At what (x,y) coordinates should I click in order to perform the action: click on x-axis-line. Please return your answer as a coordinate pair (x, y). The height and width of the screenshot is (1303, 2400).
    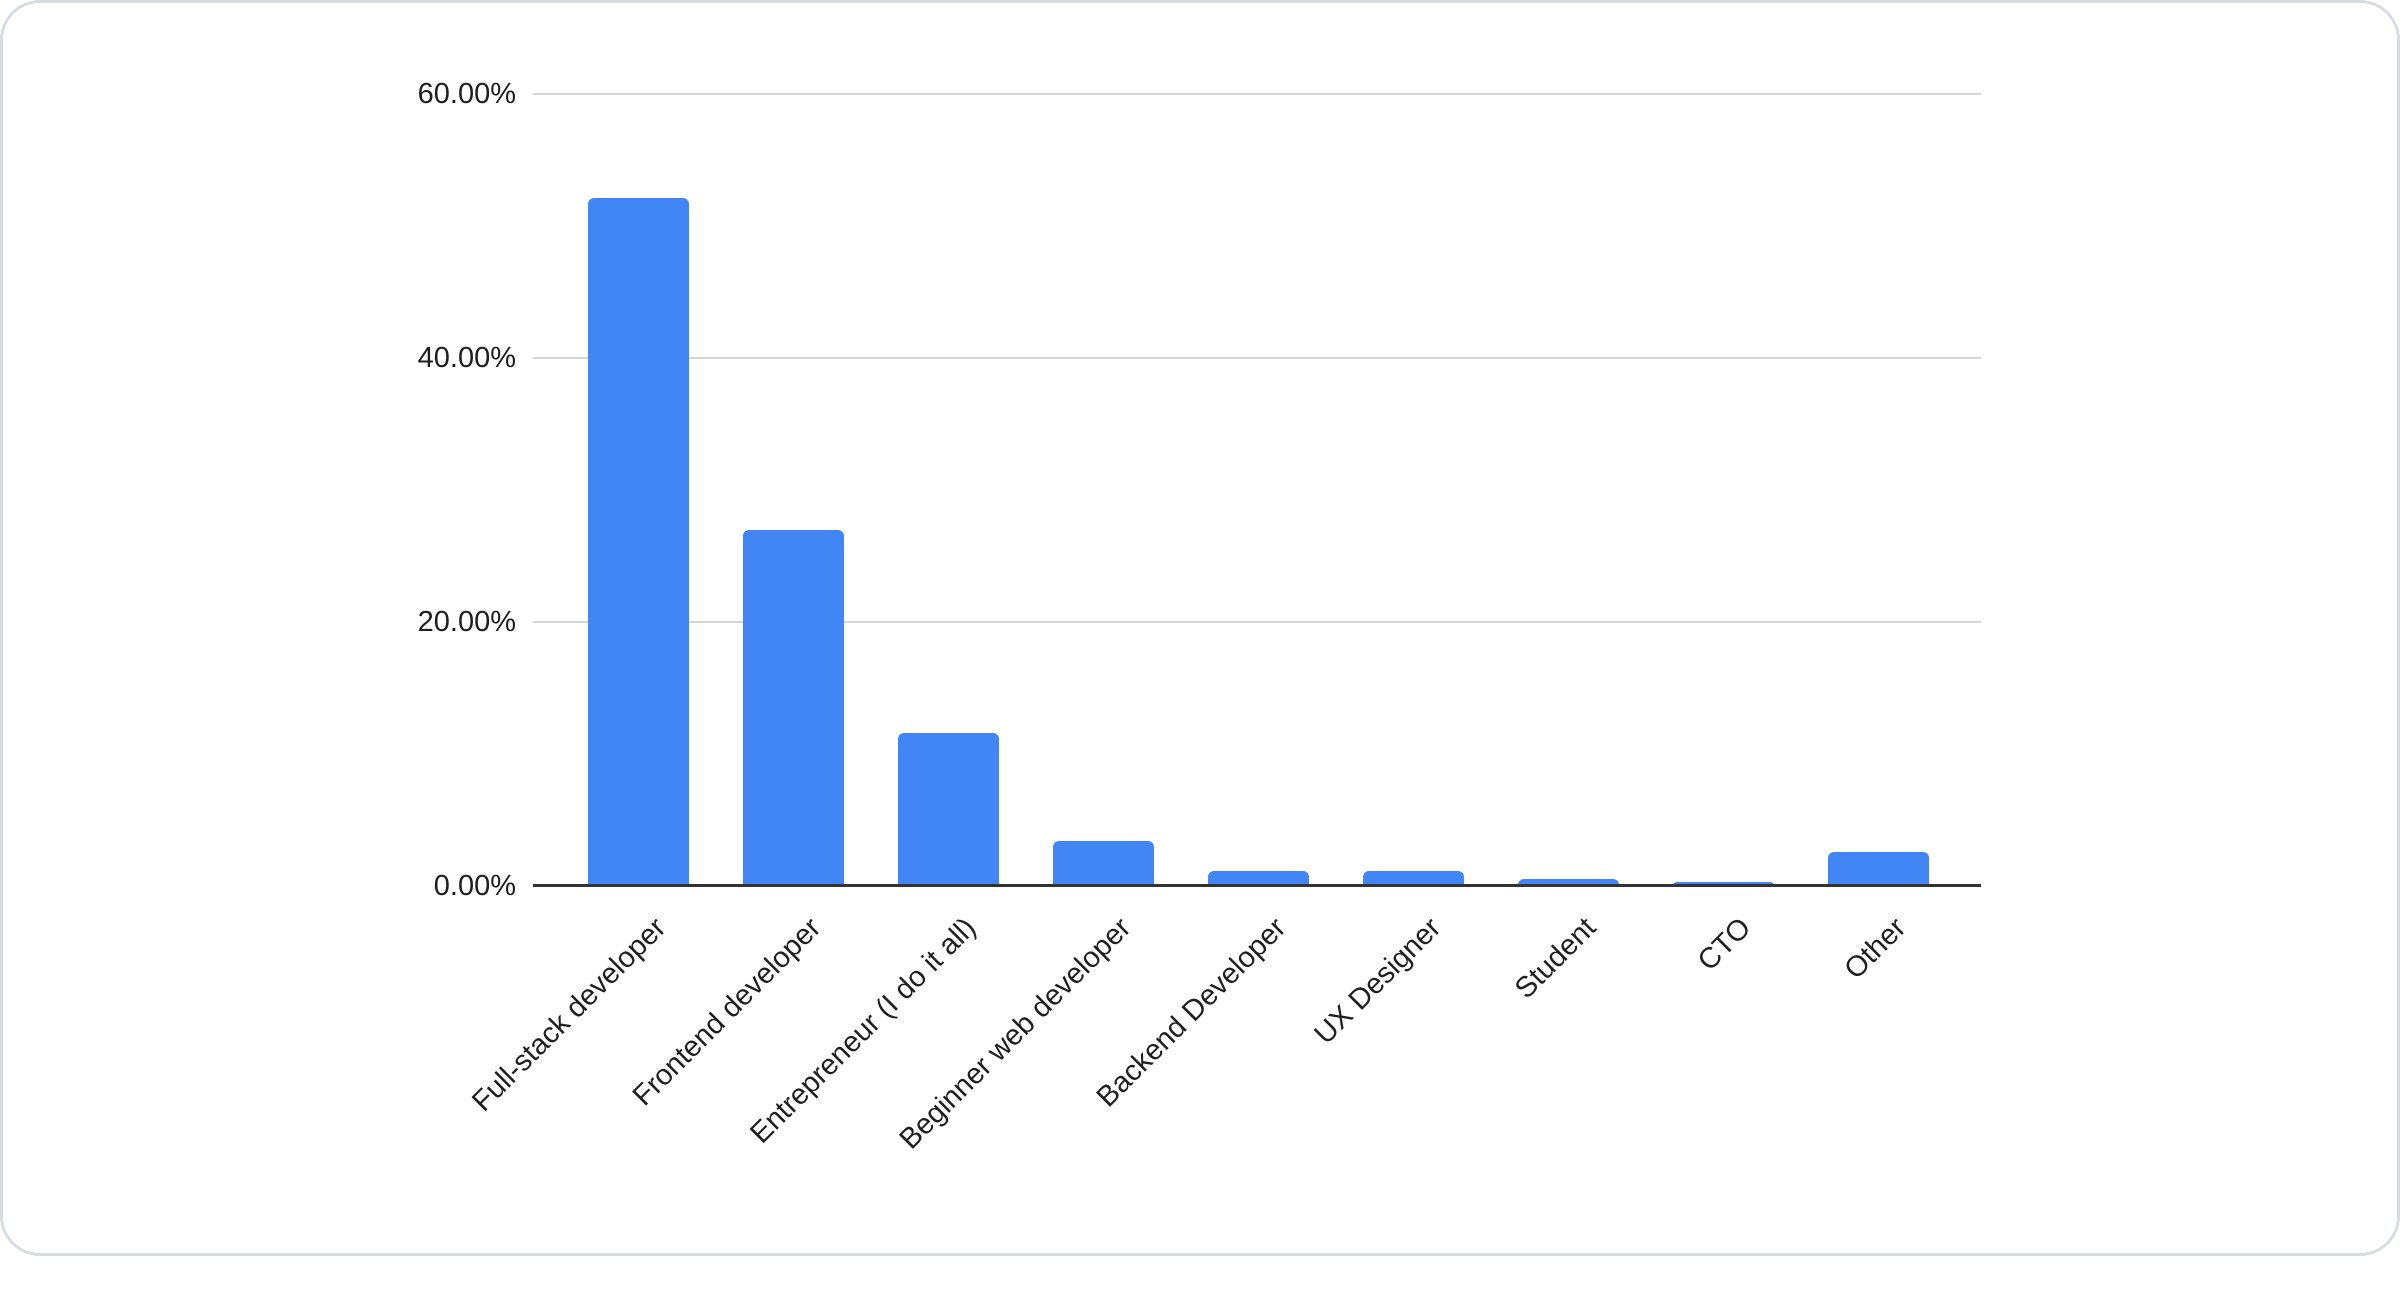
    Looking at the image, I should click on (1257, 885).